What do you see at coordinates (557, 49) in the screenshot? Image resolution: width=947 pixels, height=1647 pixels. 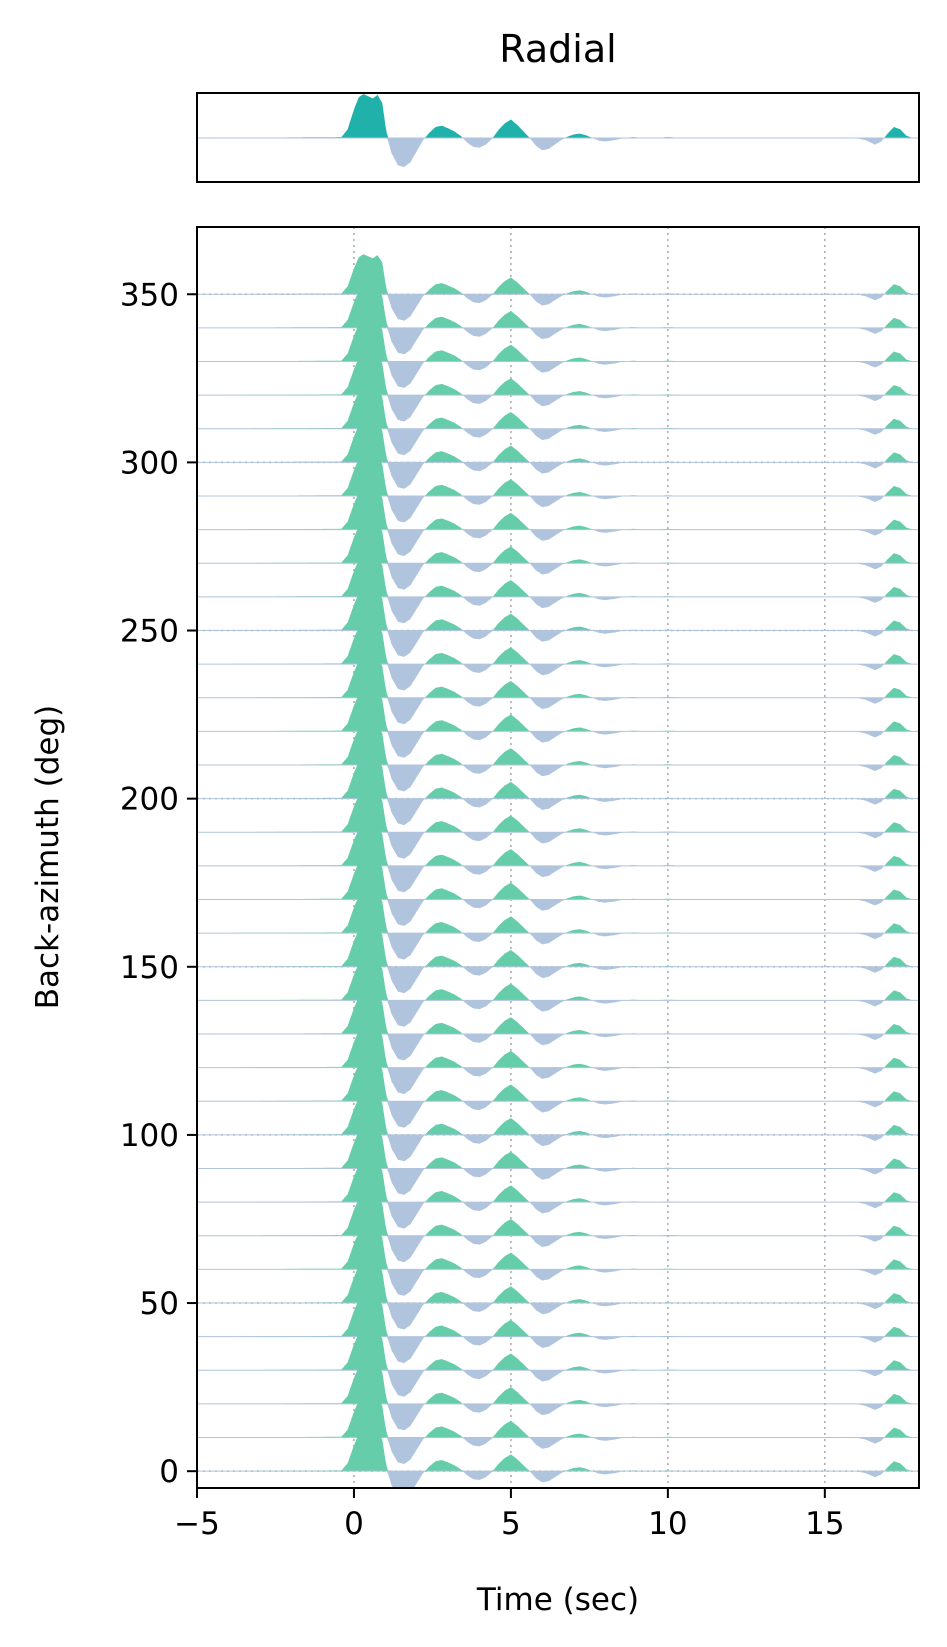 I see `chart-title: Radial` at bounding box center [557, 49].